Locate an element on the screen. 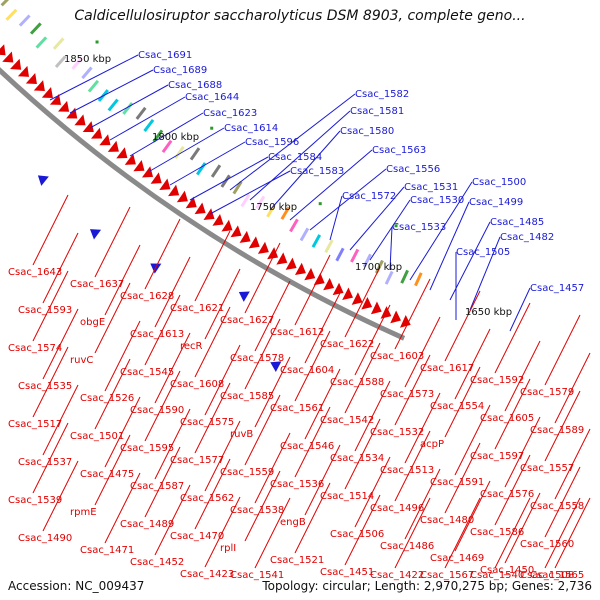  accession-text: Accession: NC_009437 is located at coordinates (76, 586).